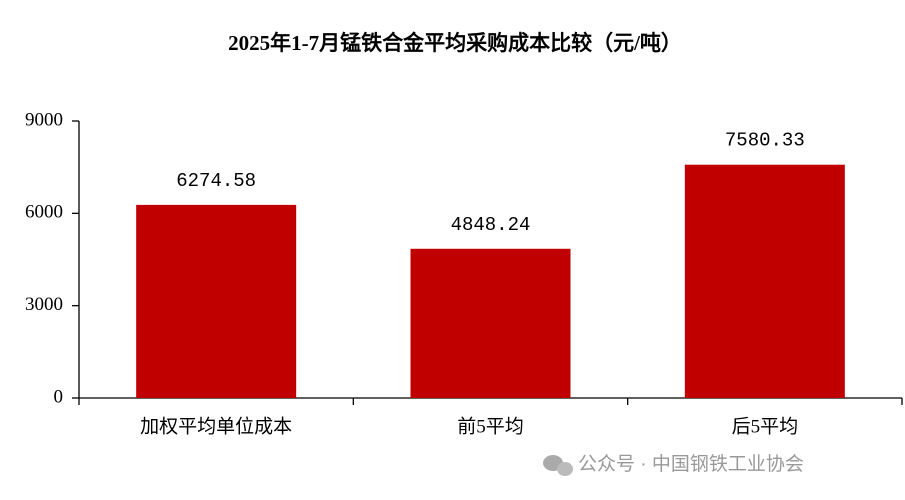 This screenshot has height=500, width=905. What do you see at coordinates (216, 426) in the screenshot?
I see `x-tick-label: 加权平均单位成本` at bounding box center [216, 426].